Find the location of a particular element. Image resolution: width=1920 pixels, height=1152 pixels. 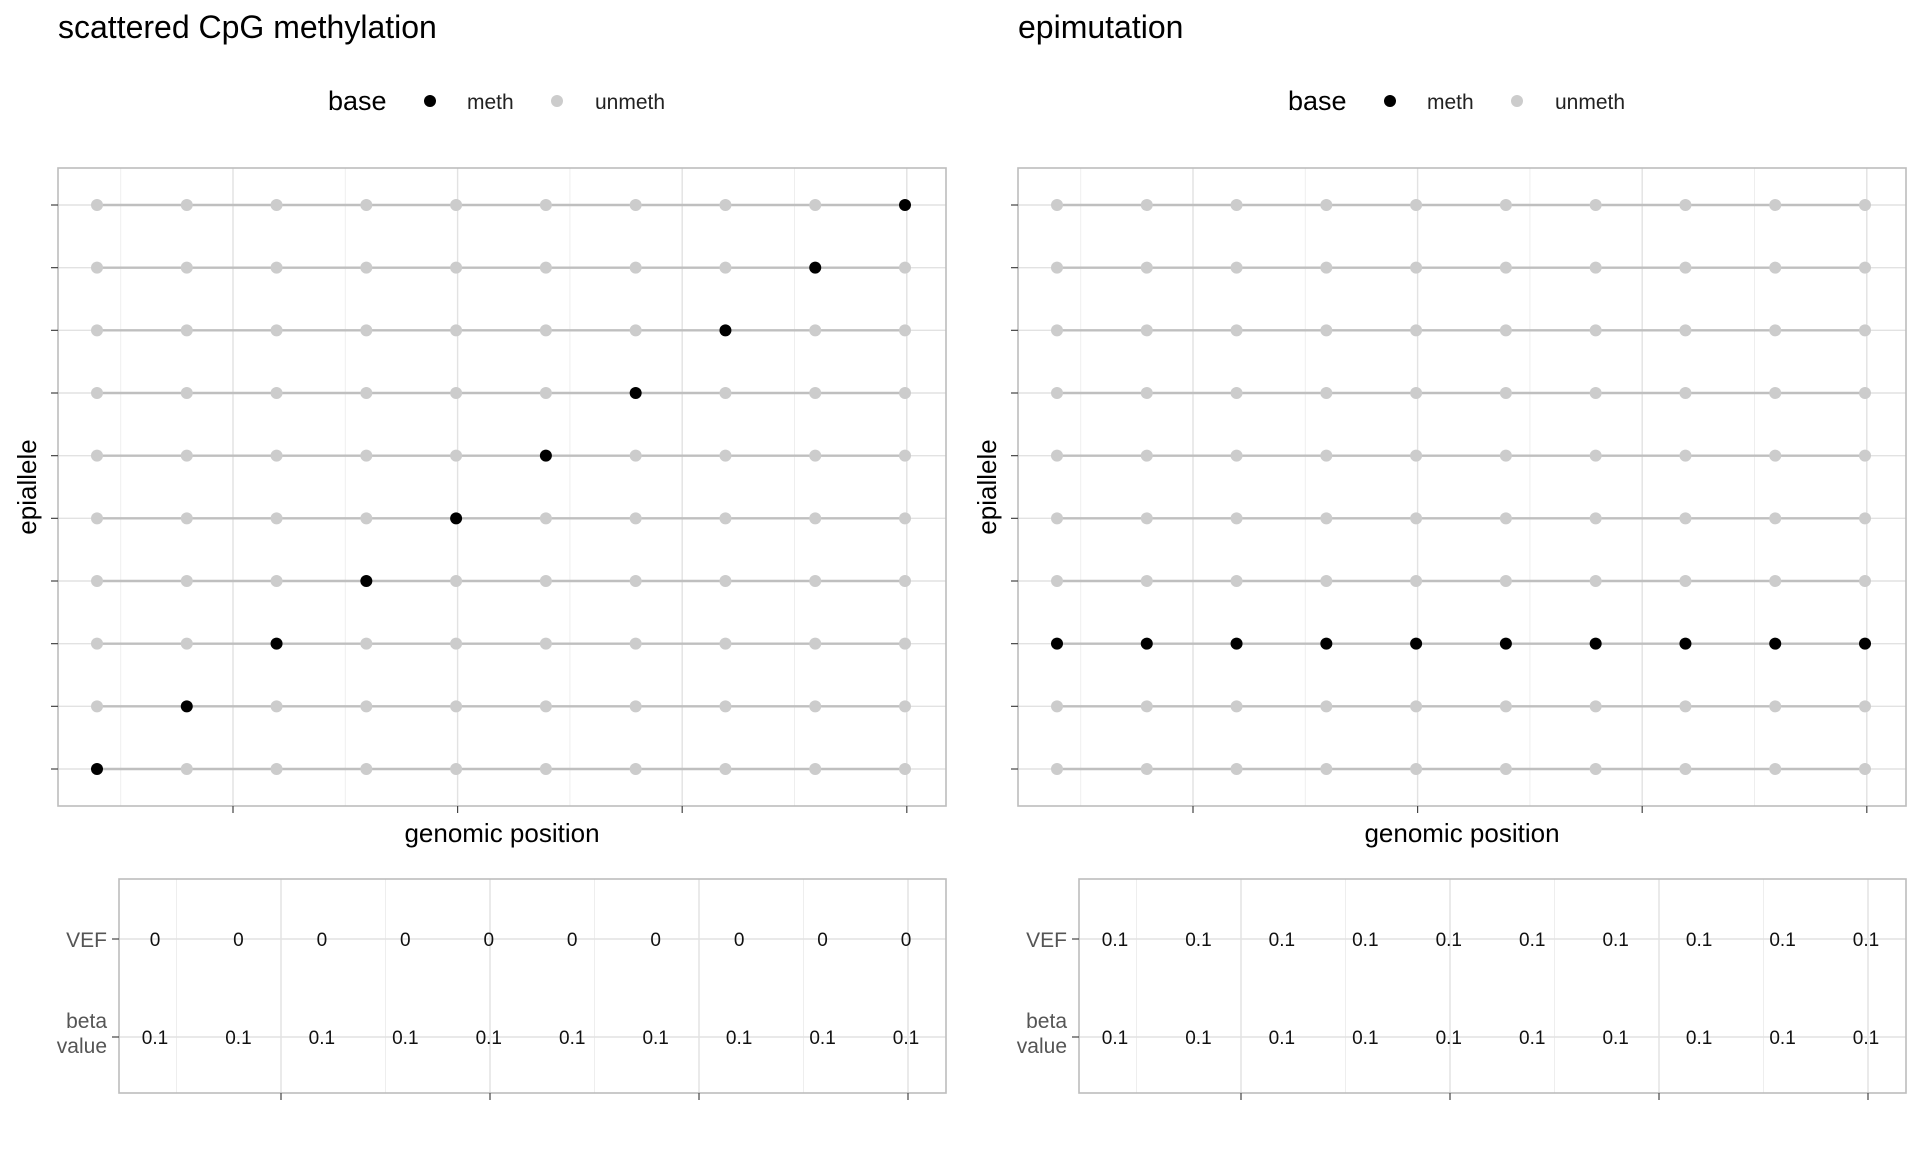

legend-label-meth: meth is located at coordinates (1450, 102).